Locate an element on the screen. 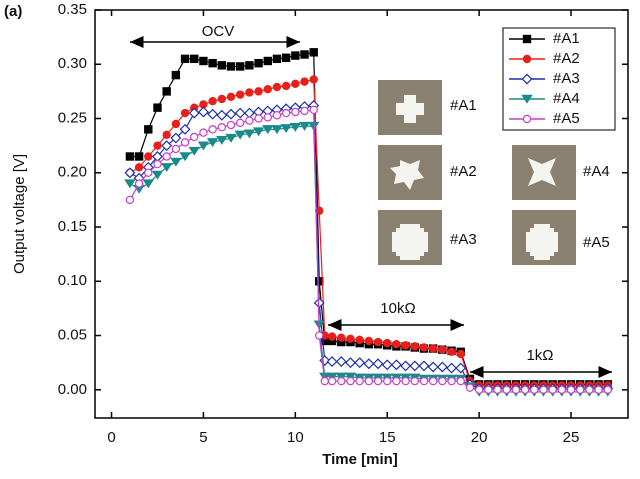 The width and height of the screenshot is (640, 479). x-axis-title: Time [min] is located at coordinates (360, 459).